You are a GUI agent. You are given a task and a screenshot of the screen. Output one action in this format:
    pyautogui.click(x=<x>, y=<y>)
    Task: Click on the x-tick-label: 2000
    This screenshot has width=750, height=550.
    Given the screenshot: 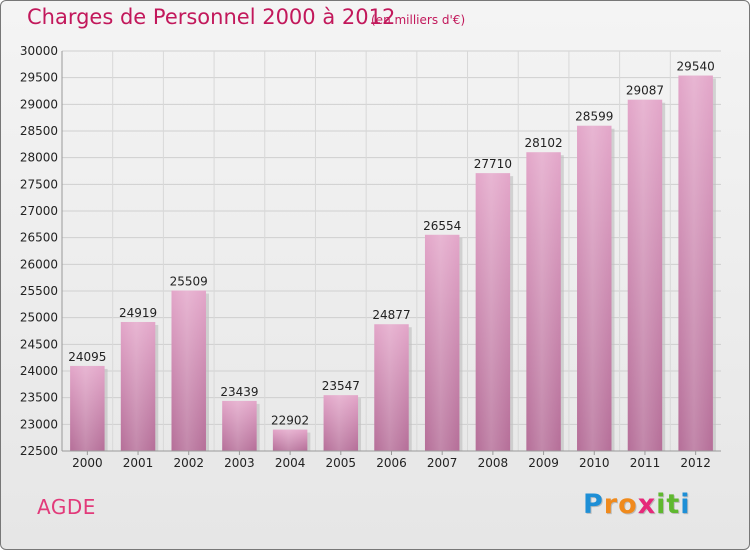 What is the action you would take?
    pyautogui.click(x=87, y=463)
    